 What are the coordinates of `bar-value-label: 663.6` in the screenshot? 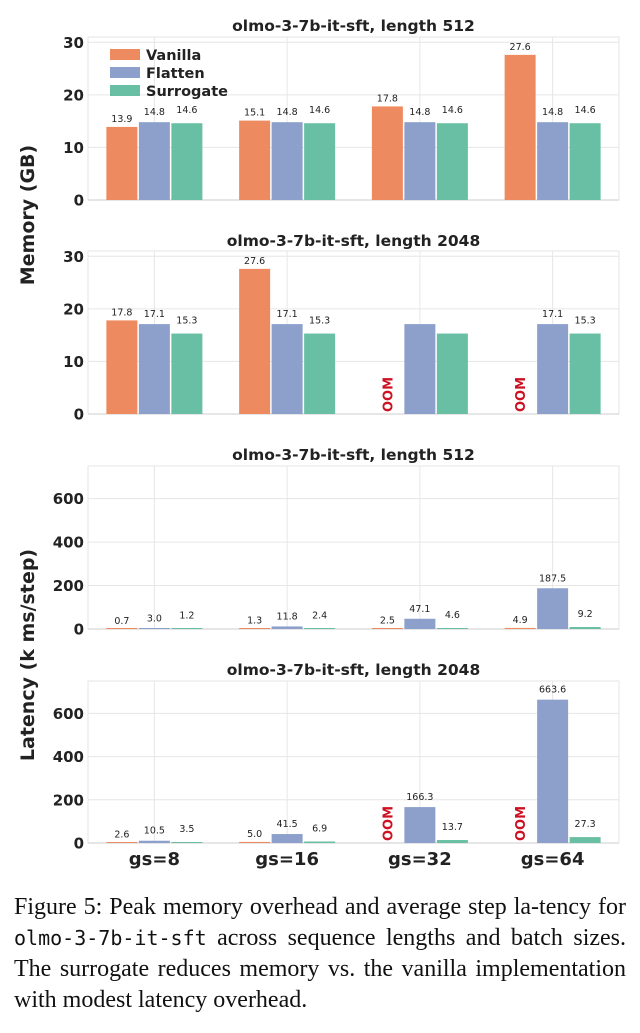 It's located at (552, 690).